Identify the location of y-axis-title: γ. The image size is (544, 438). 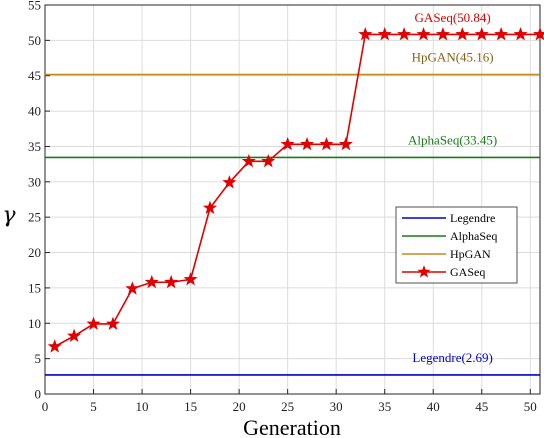
(9, 215).